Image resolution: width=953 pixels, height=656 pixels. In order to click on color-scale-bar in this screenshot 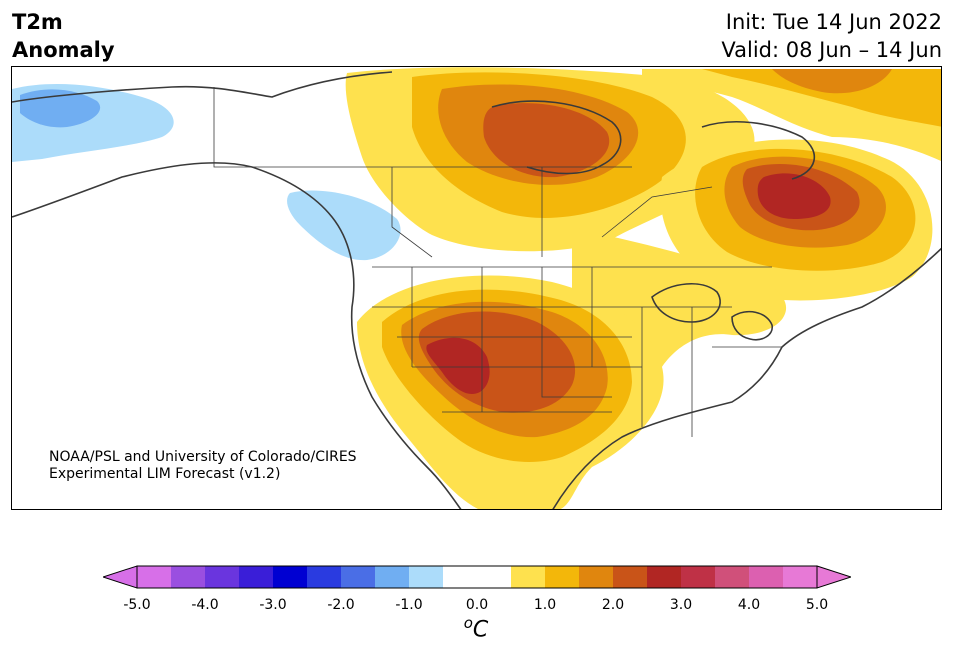, I will do `click(477, 577)`.